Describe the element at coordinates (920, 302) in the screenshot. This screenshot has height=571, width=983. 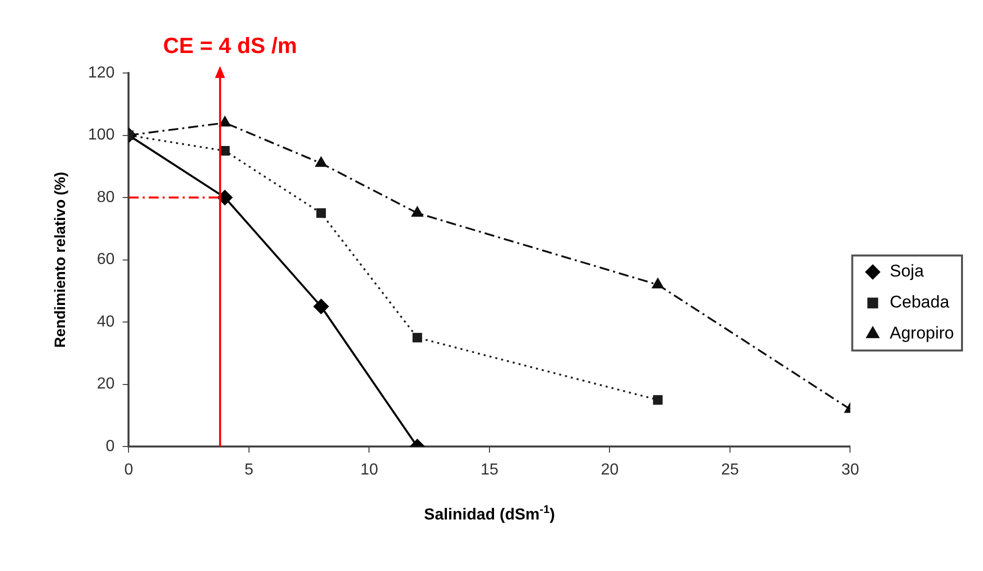
I see `legend-label: Cebada` at that location.